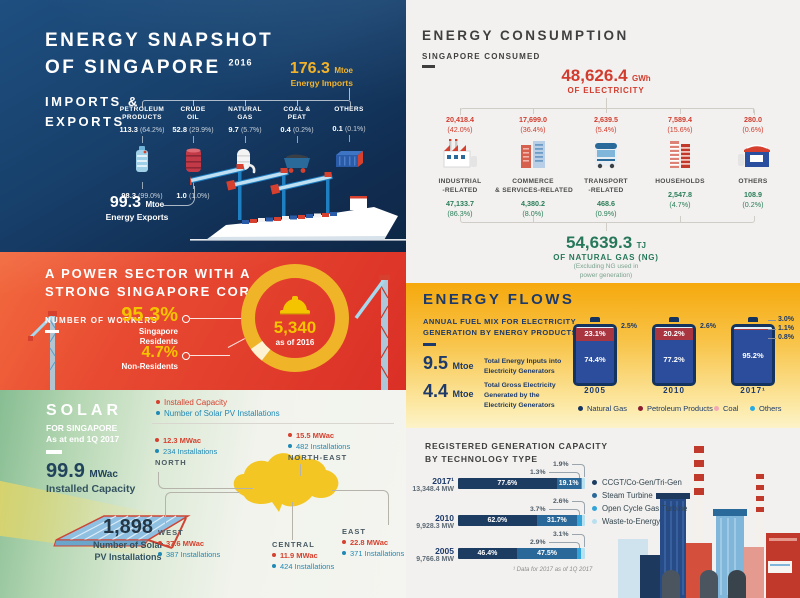  I want to click on installations-value: 1,898, so click(128, 527).